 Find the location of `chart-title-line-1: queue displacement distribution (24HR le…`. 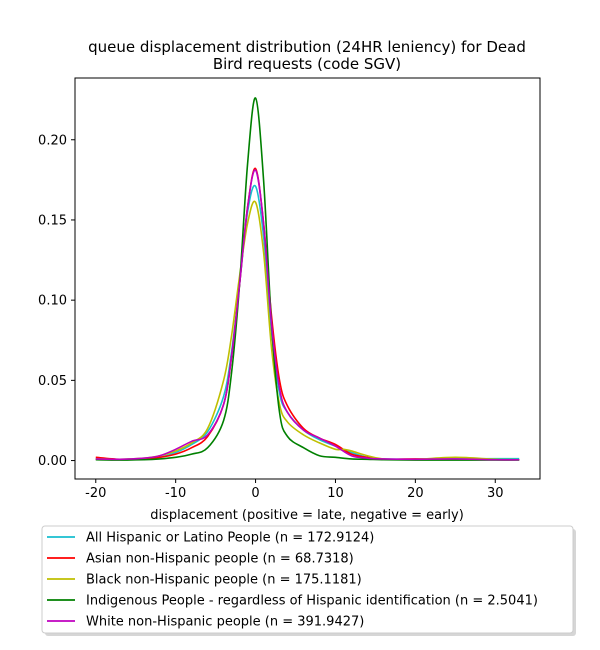

chart-title-line-1: queue displacement distribution (24HR le… is located at coordinates (307, 47).